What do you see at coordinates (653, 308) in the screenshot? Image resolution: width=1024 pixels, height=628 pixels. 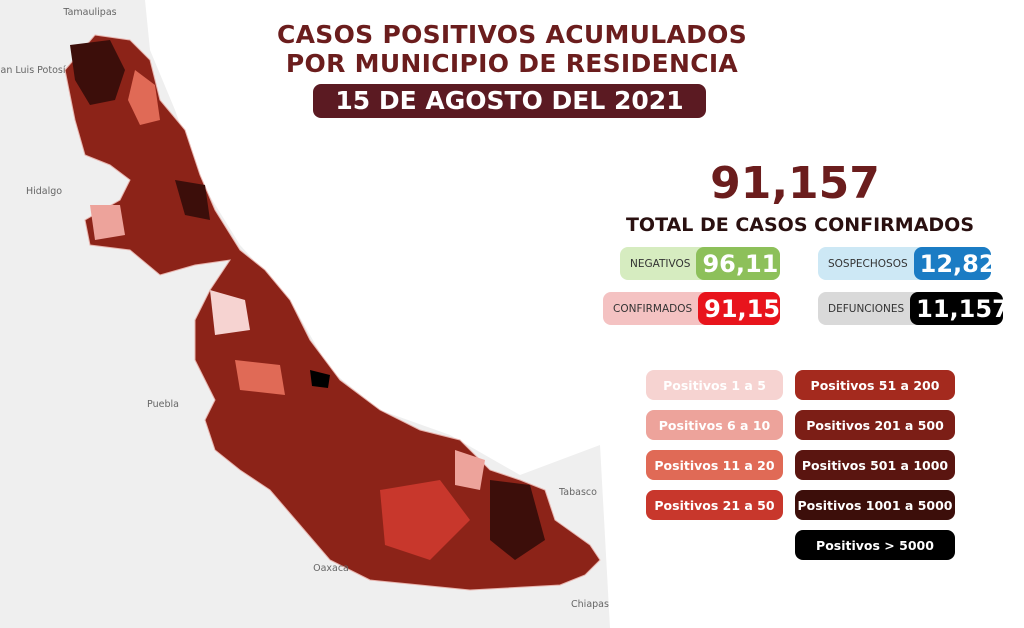 I see `stat-label: CONFIRMADOS` at bounding box center [653, 308].